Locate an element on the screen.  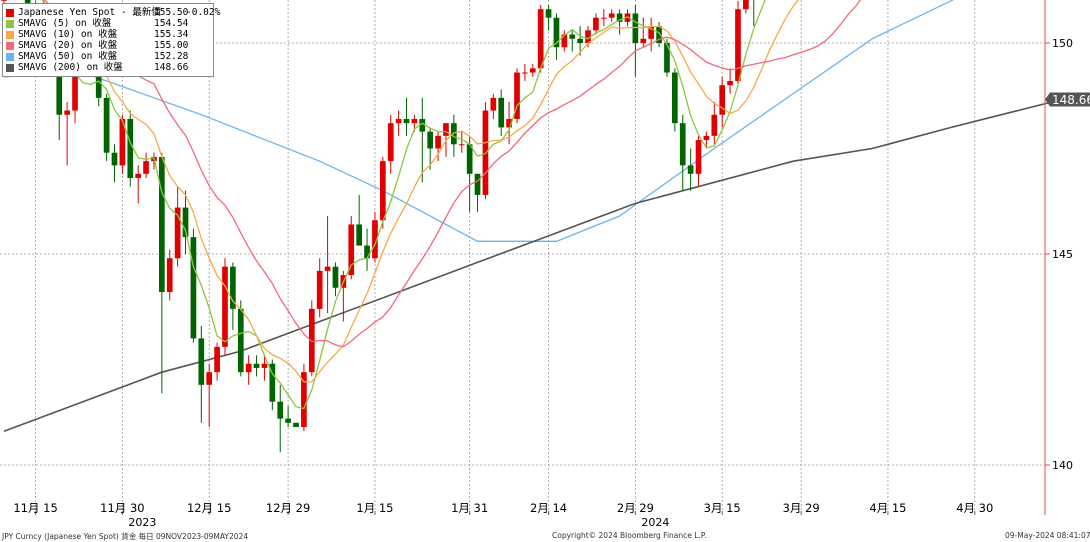
x-tick-label: 2月 29 is located at coordinates (635, 508).